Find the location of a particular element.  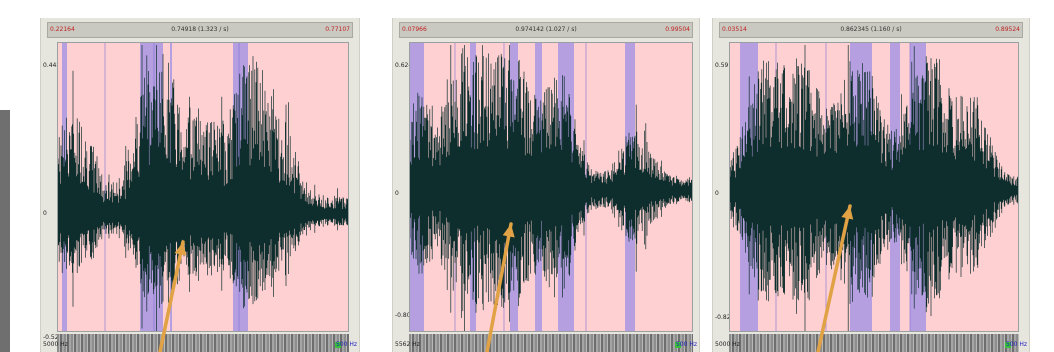

selection-duration: 0.74918 (1.323 / s) is located at coordinates (200, 29).